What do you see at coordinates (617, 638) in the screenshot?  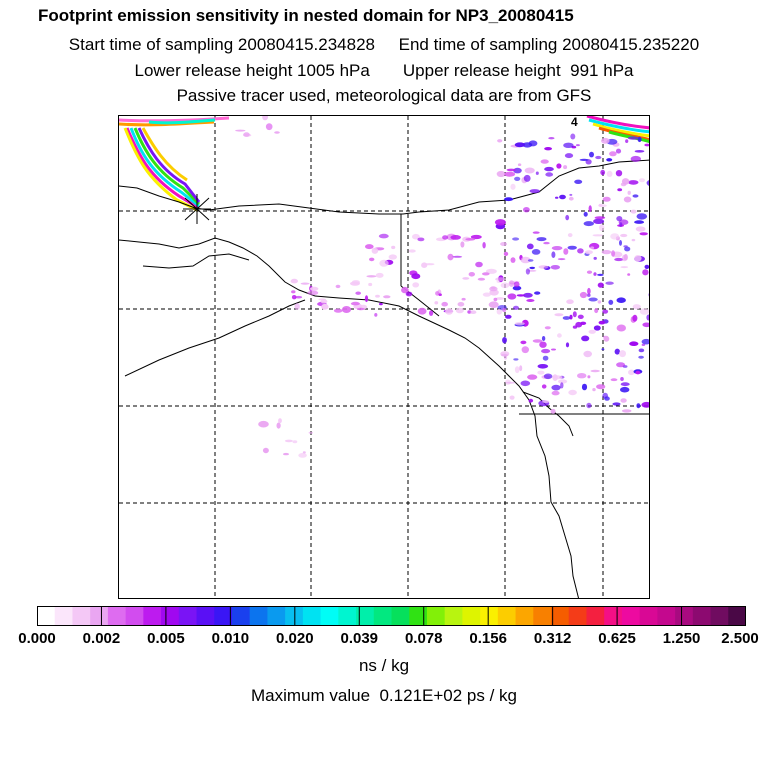 I see `color-scale-tick-label: 0.625` at bounding box center [617, 638].